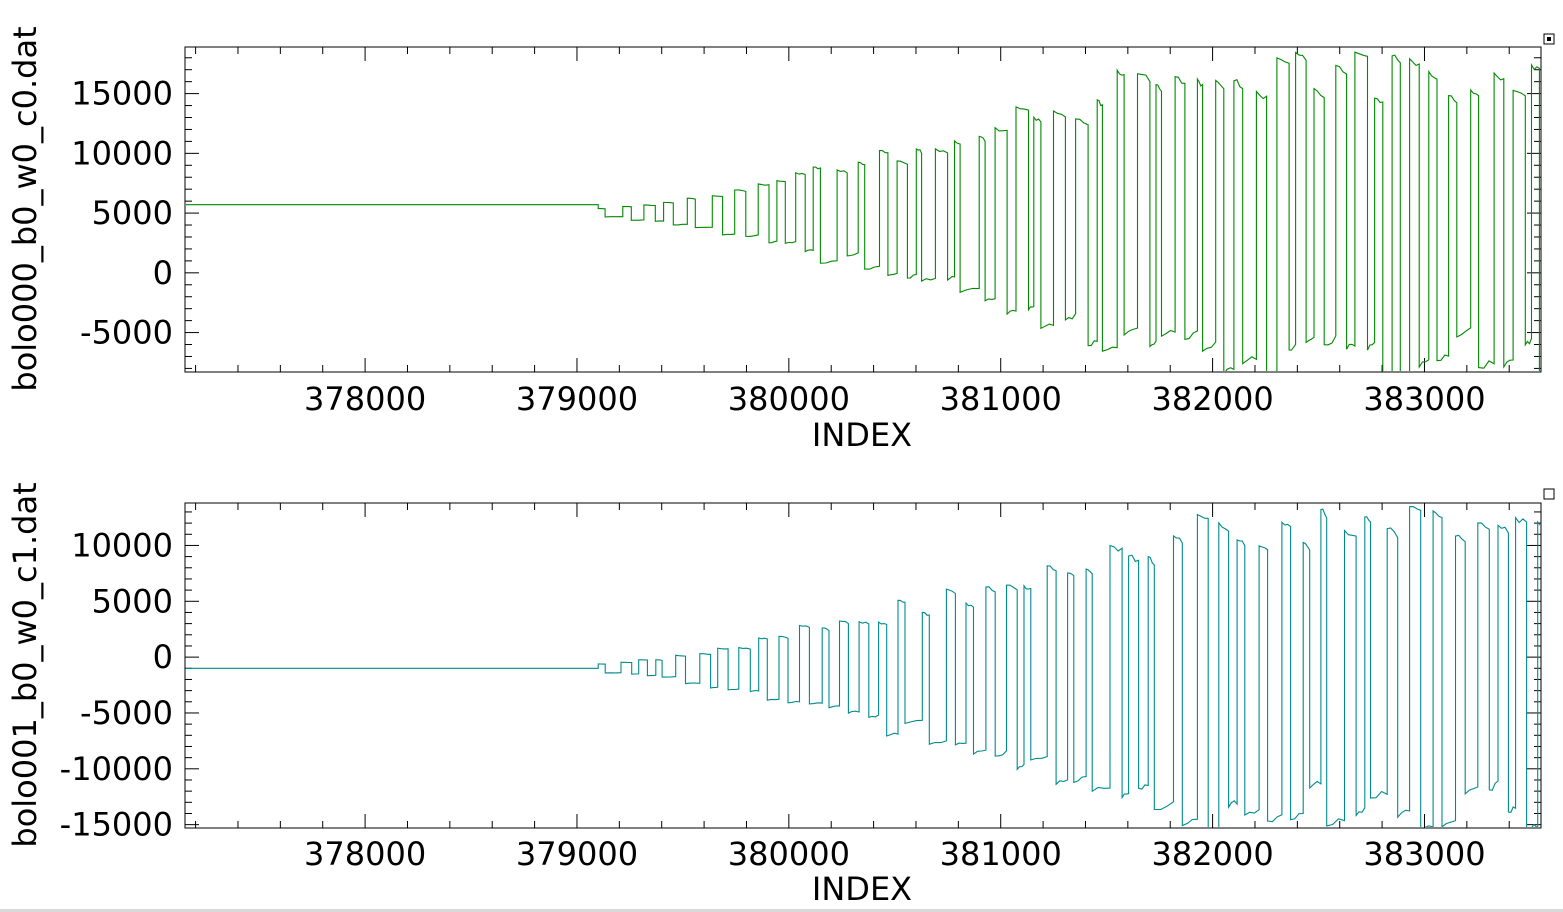 The width and height of the screenshot is (1563, 912). Describe the element at coordinates (122, 94) in the screenshot. I see `y-tick-label: 15000` at that location.